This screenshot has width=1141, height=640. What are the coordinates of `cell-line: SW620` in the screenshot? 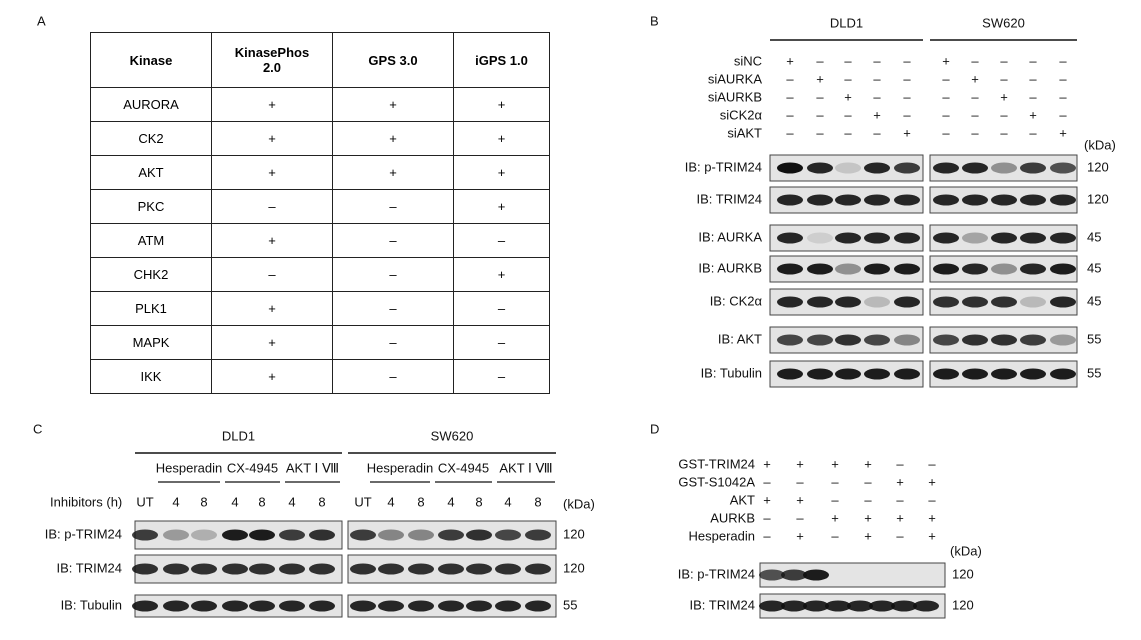 It's located at (1003, 22).